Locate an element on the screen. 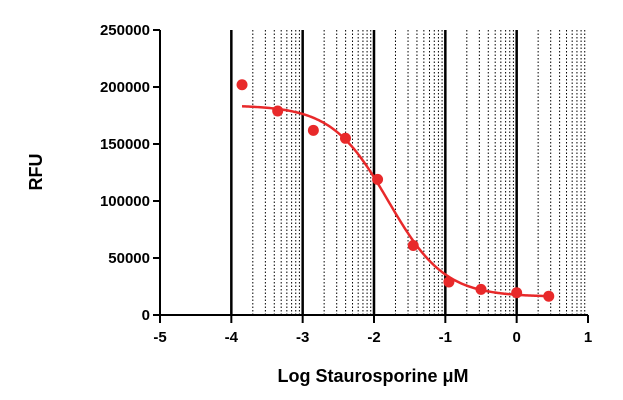 The width and height of the screenshot is (623, 400). y-tick-label: 250000 is located at coordinates (125, 30).